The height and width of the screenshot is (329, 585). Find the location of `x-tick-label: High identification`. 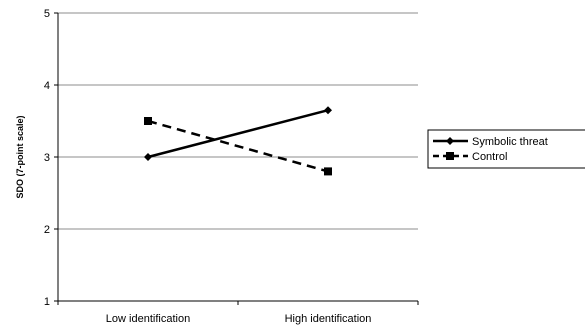

x-tick-label: High identification is located at coordinates (328, 319).